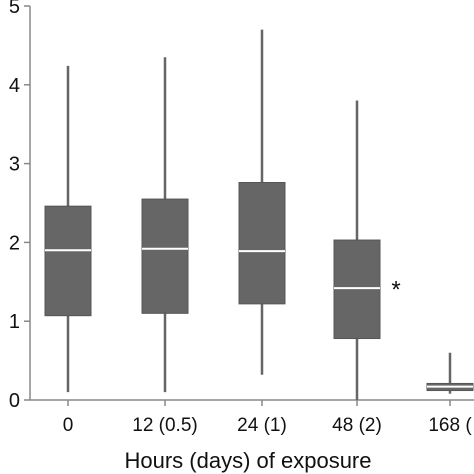 This screenshot has width=474, height=474. Describe the element at coordinates (14, 86) in the screenshot. I see `y-tick-label: 4` at that location.